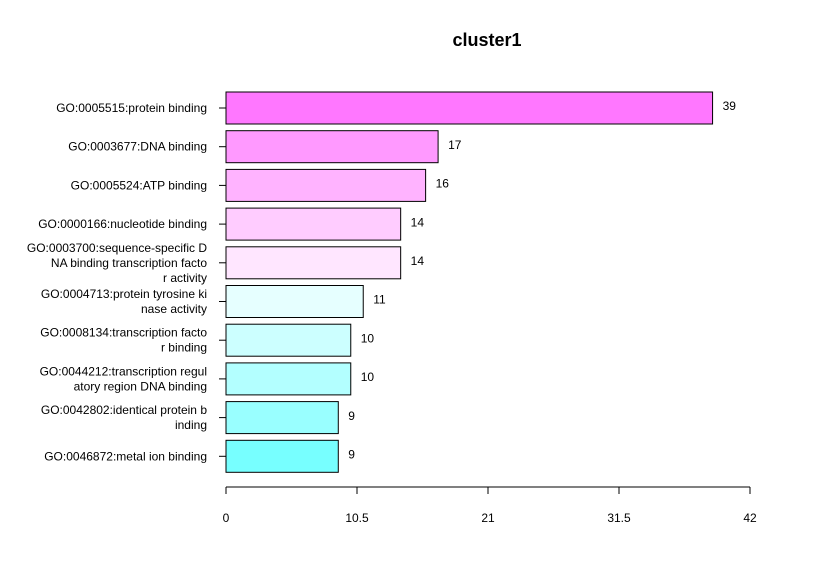 This screenshot has height=564, width=827. What do you see at coordinates (490, 505) in the screenshot?
I see `x-axis: 0 10.5 21 31.5 42` at bounding box center [490, 505].